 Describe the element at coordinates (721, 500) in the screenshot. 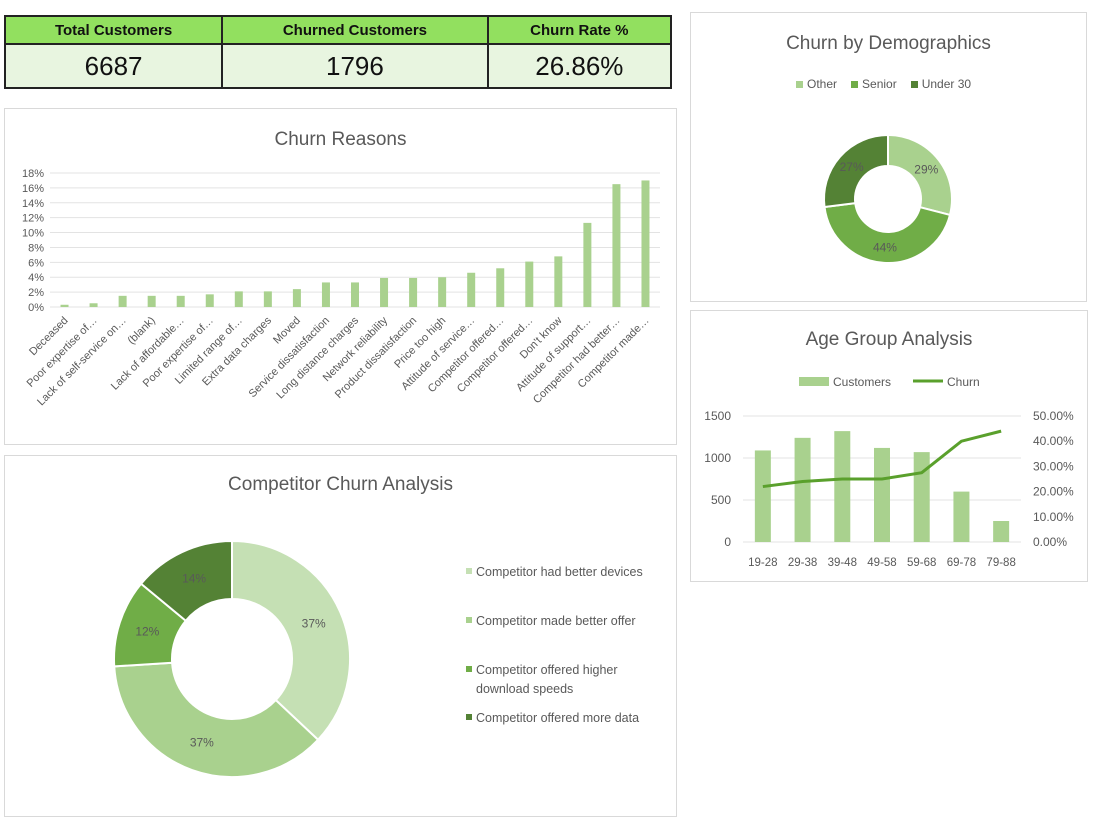

I see `y-tick-label: 500` at that location.